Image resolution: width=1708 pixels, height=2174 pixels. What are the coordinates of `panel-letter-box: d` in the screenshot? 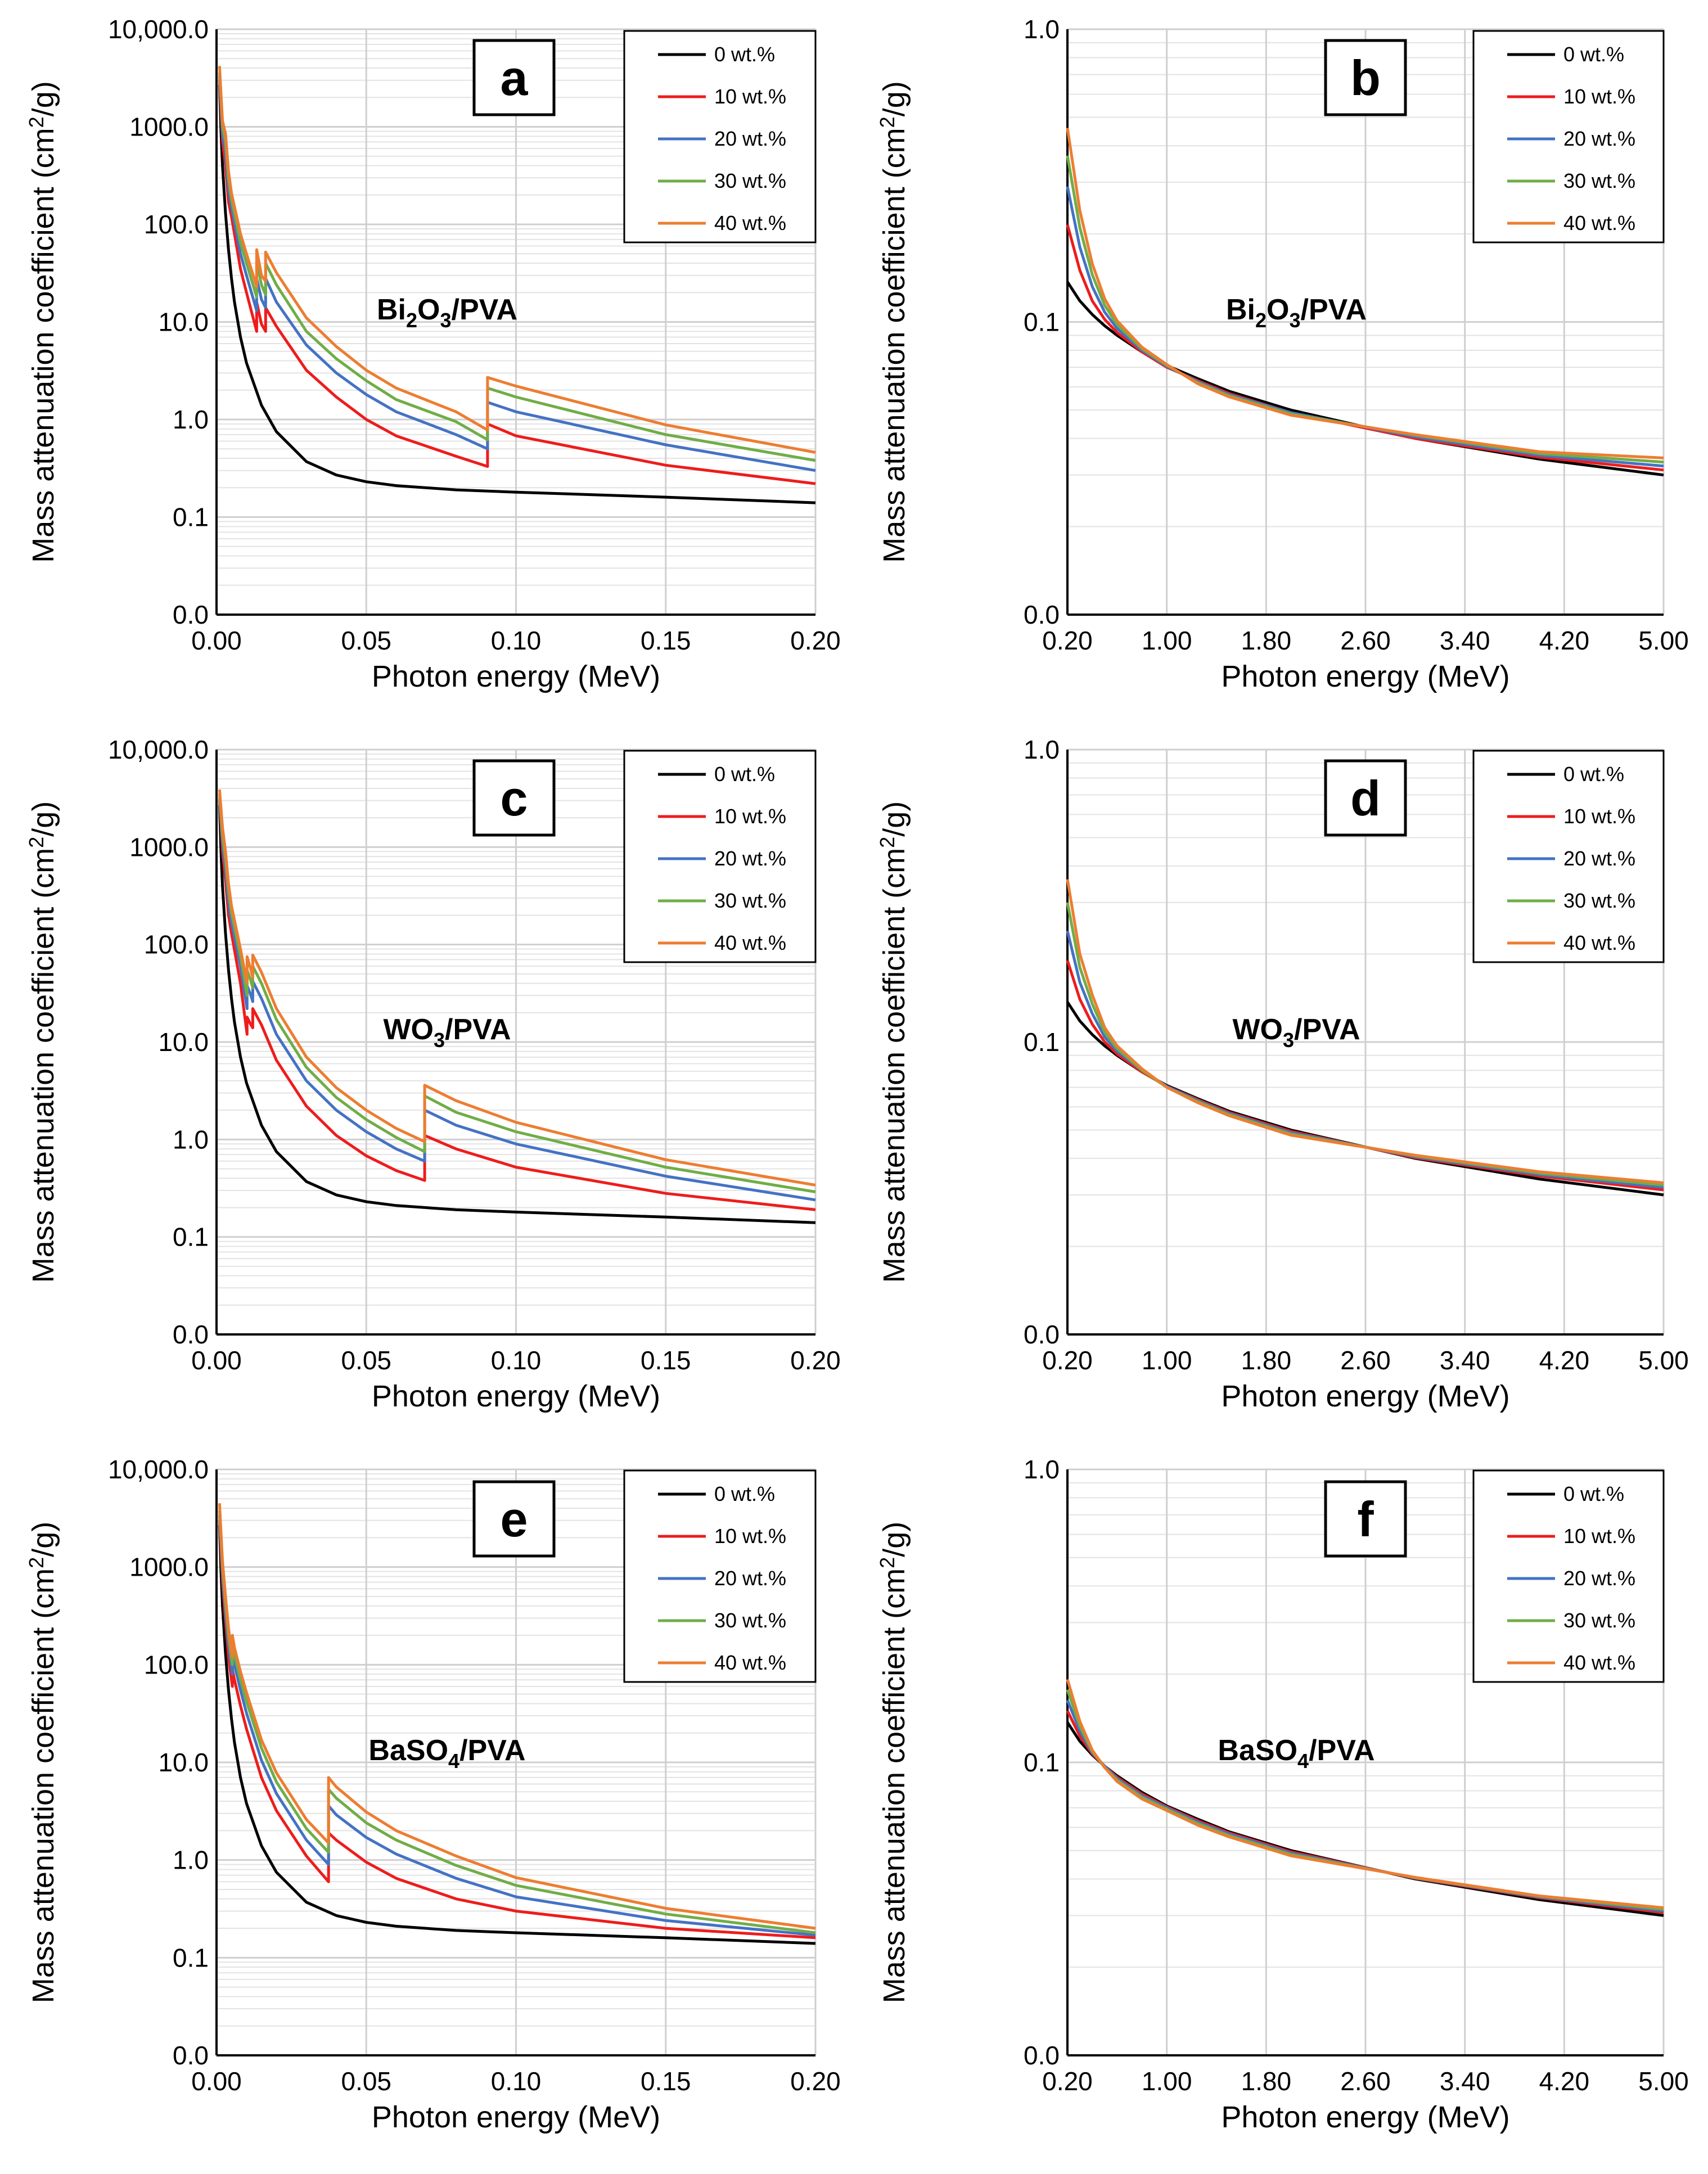 It's located at (1365, 798).